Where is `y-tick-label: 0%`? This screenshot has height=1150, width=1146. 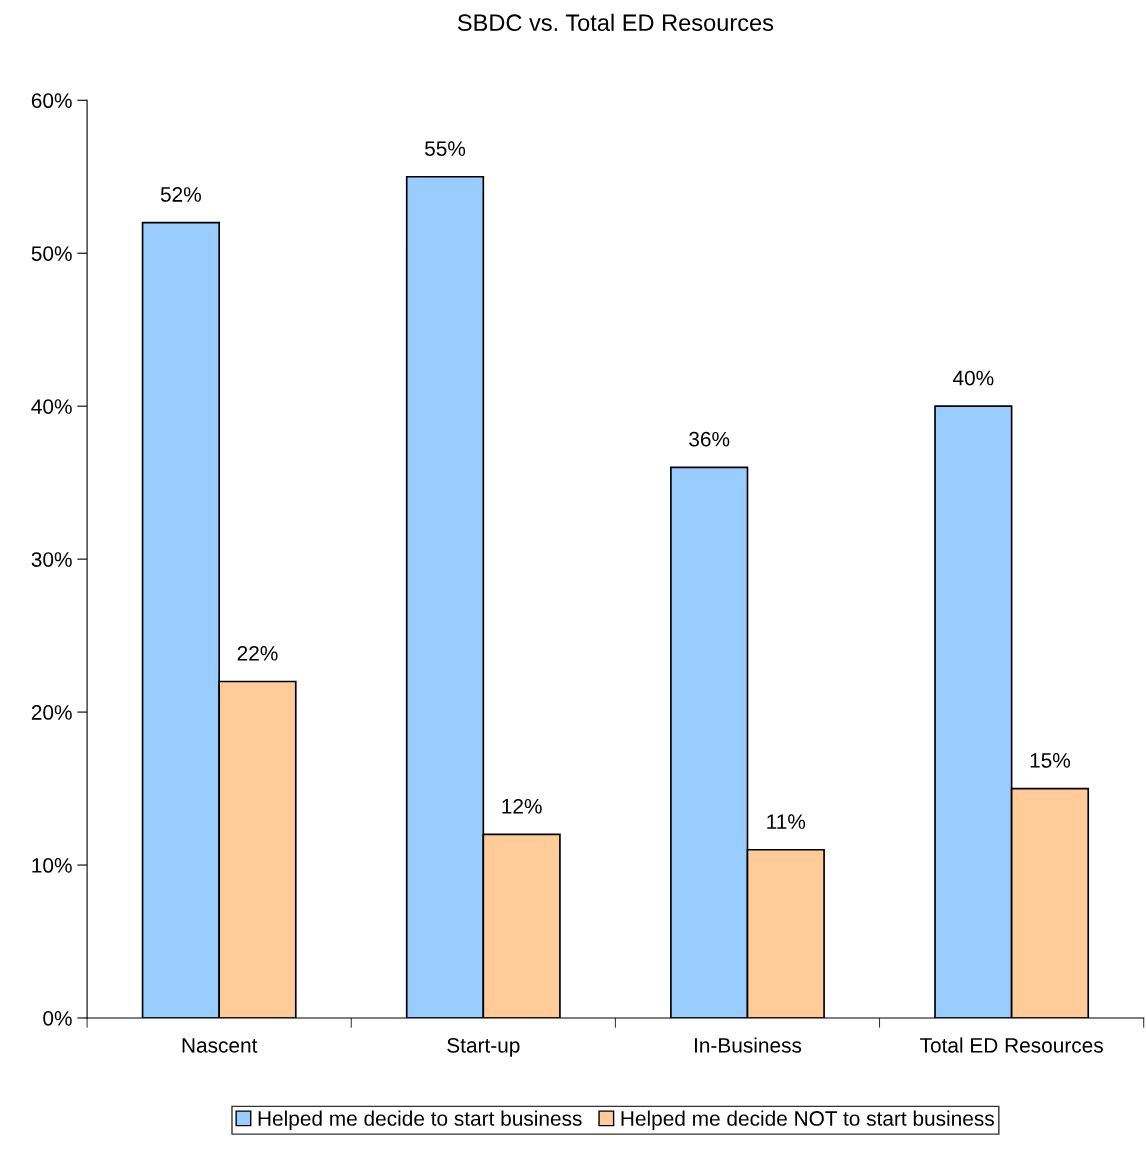
y-tick-label: 0% is located at coordinates (57, 1018).